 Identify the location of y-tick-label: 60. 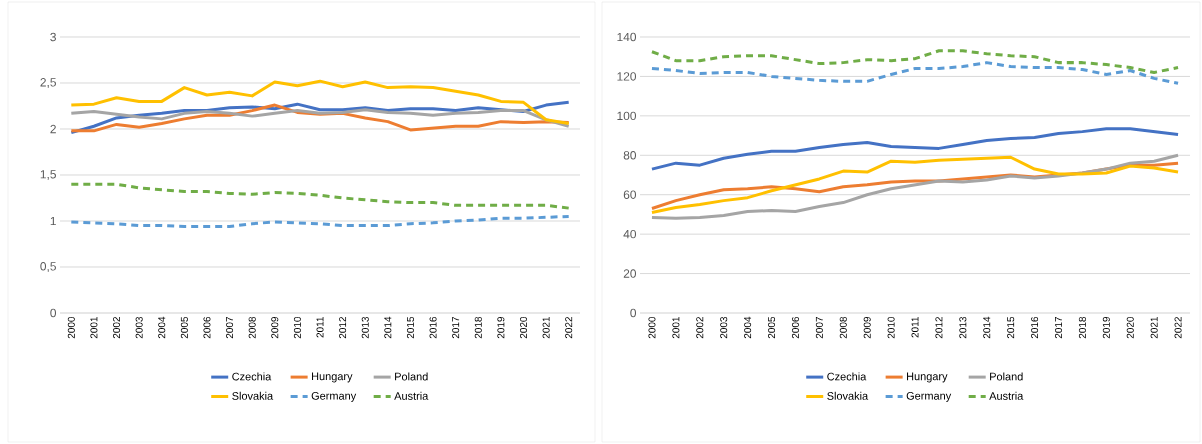
(630, 194).